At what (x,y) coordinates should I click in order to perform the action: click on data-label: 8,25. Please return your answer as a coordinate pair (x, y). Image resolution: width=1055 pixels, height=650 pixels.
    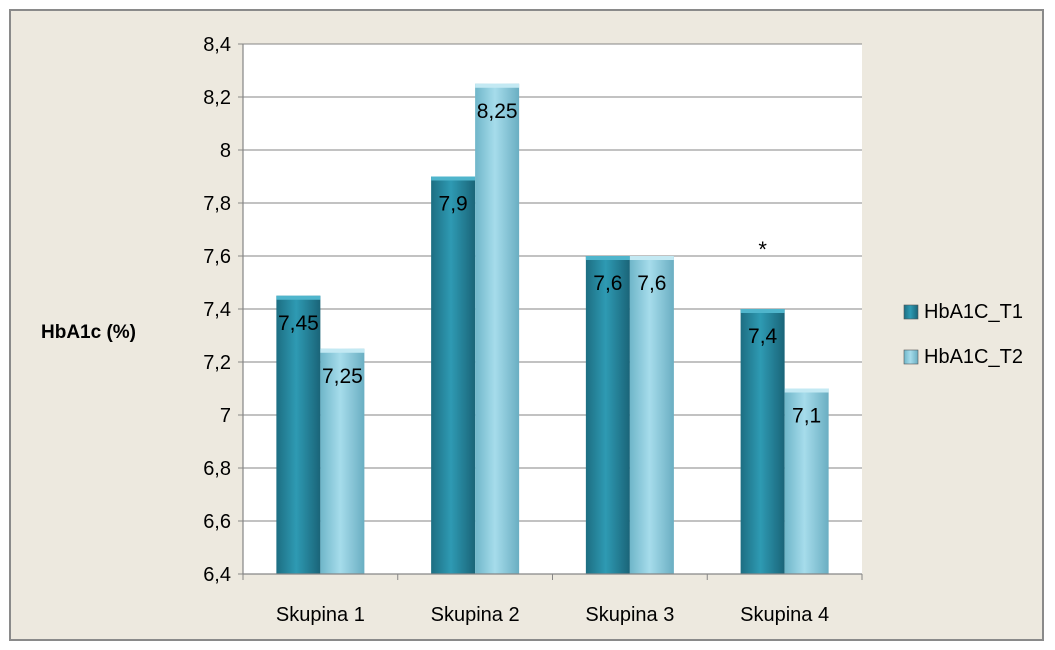
    Looking at the image, I should click on (497, 111).